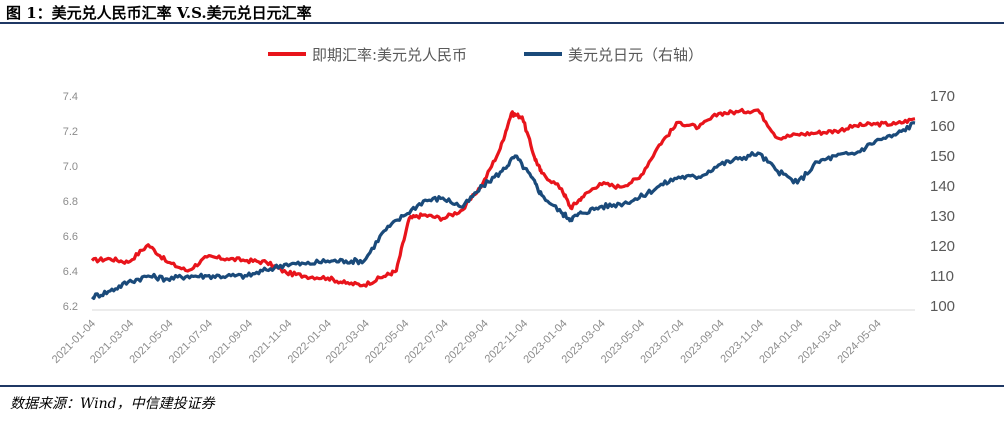 The height and width of the screenshot is (444, 1004). Describe the element at coordinates (389, 55) in the screenshot. I see `legend-label-usdcny: 即期汇率:美元兑人民币` at that location.